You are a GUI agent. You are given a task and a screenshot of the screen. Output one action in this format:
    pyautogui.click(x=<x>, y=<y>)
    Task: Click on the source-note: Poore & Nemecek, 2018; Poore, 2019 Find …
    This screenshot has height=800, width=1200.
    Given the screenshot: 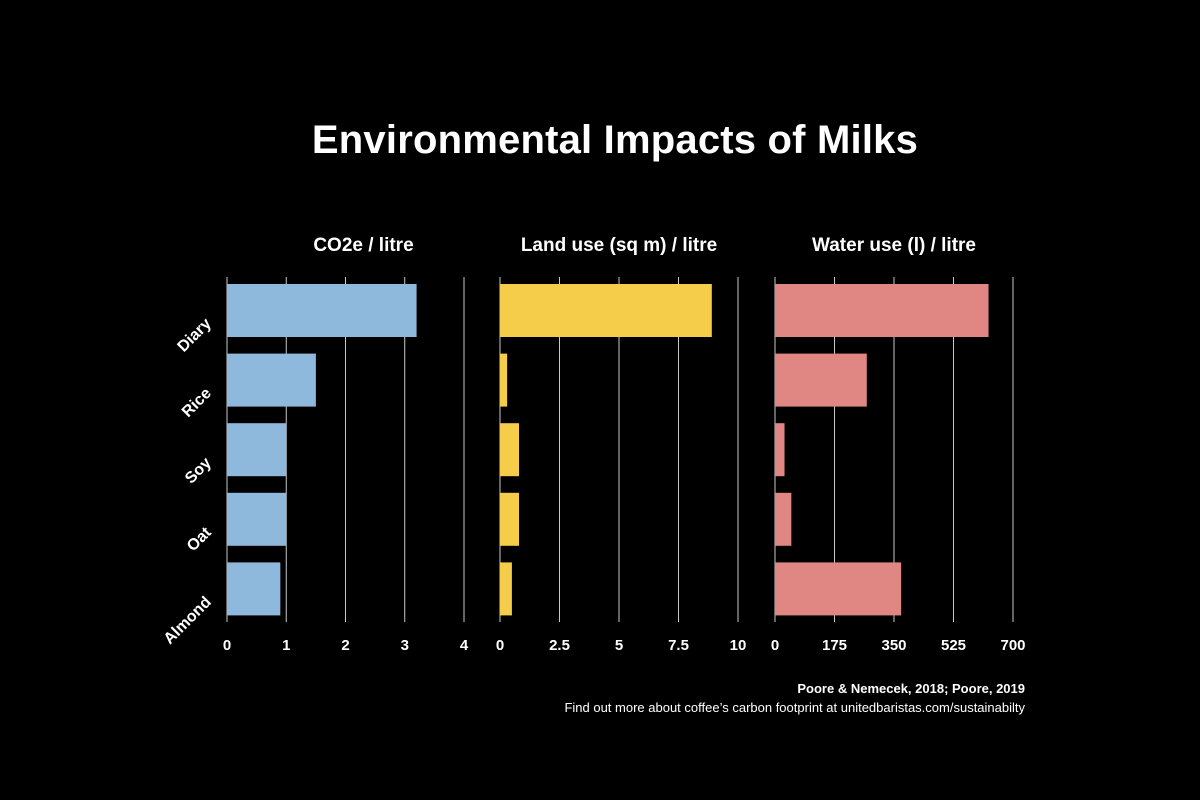 What is the action you would take?
    pyautogui.click(x=794, y=698)
    